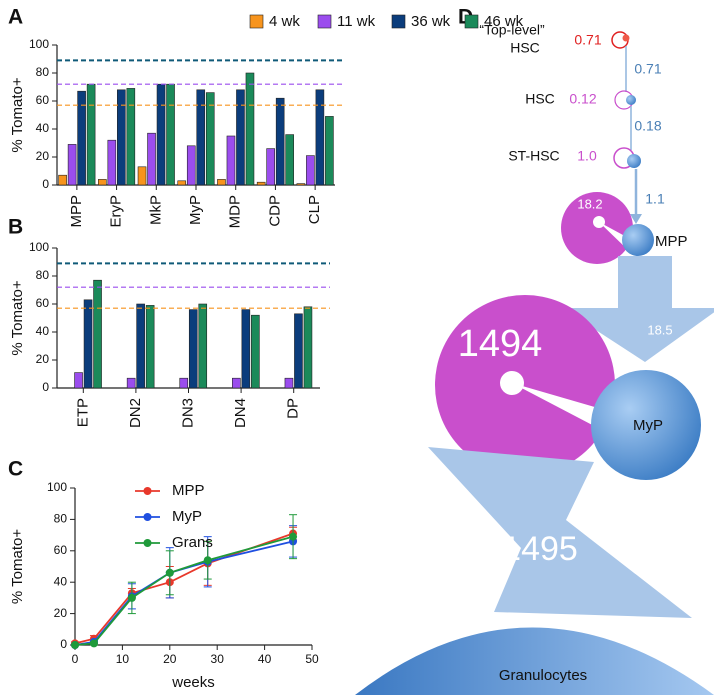 The width and height of the screenshot is (714, 695). What do you see at coordinates (274, 211) in the screenshot?
I see `x-tick-label: CDP` at bounding box center [274, 211].